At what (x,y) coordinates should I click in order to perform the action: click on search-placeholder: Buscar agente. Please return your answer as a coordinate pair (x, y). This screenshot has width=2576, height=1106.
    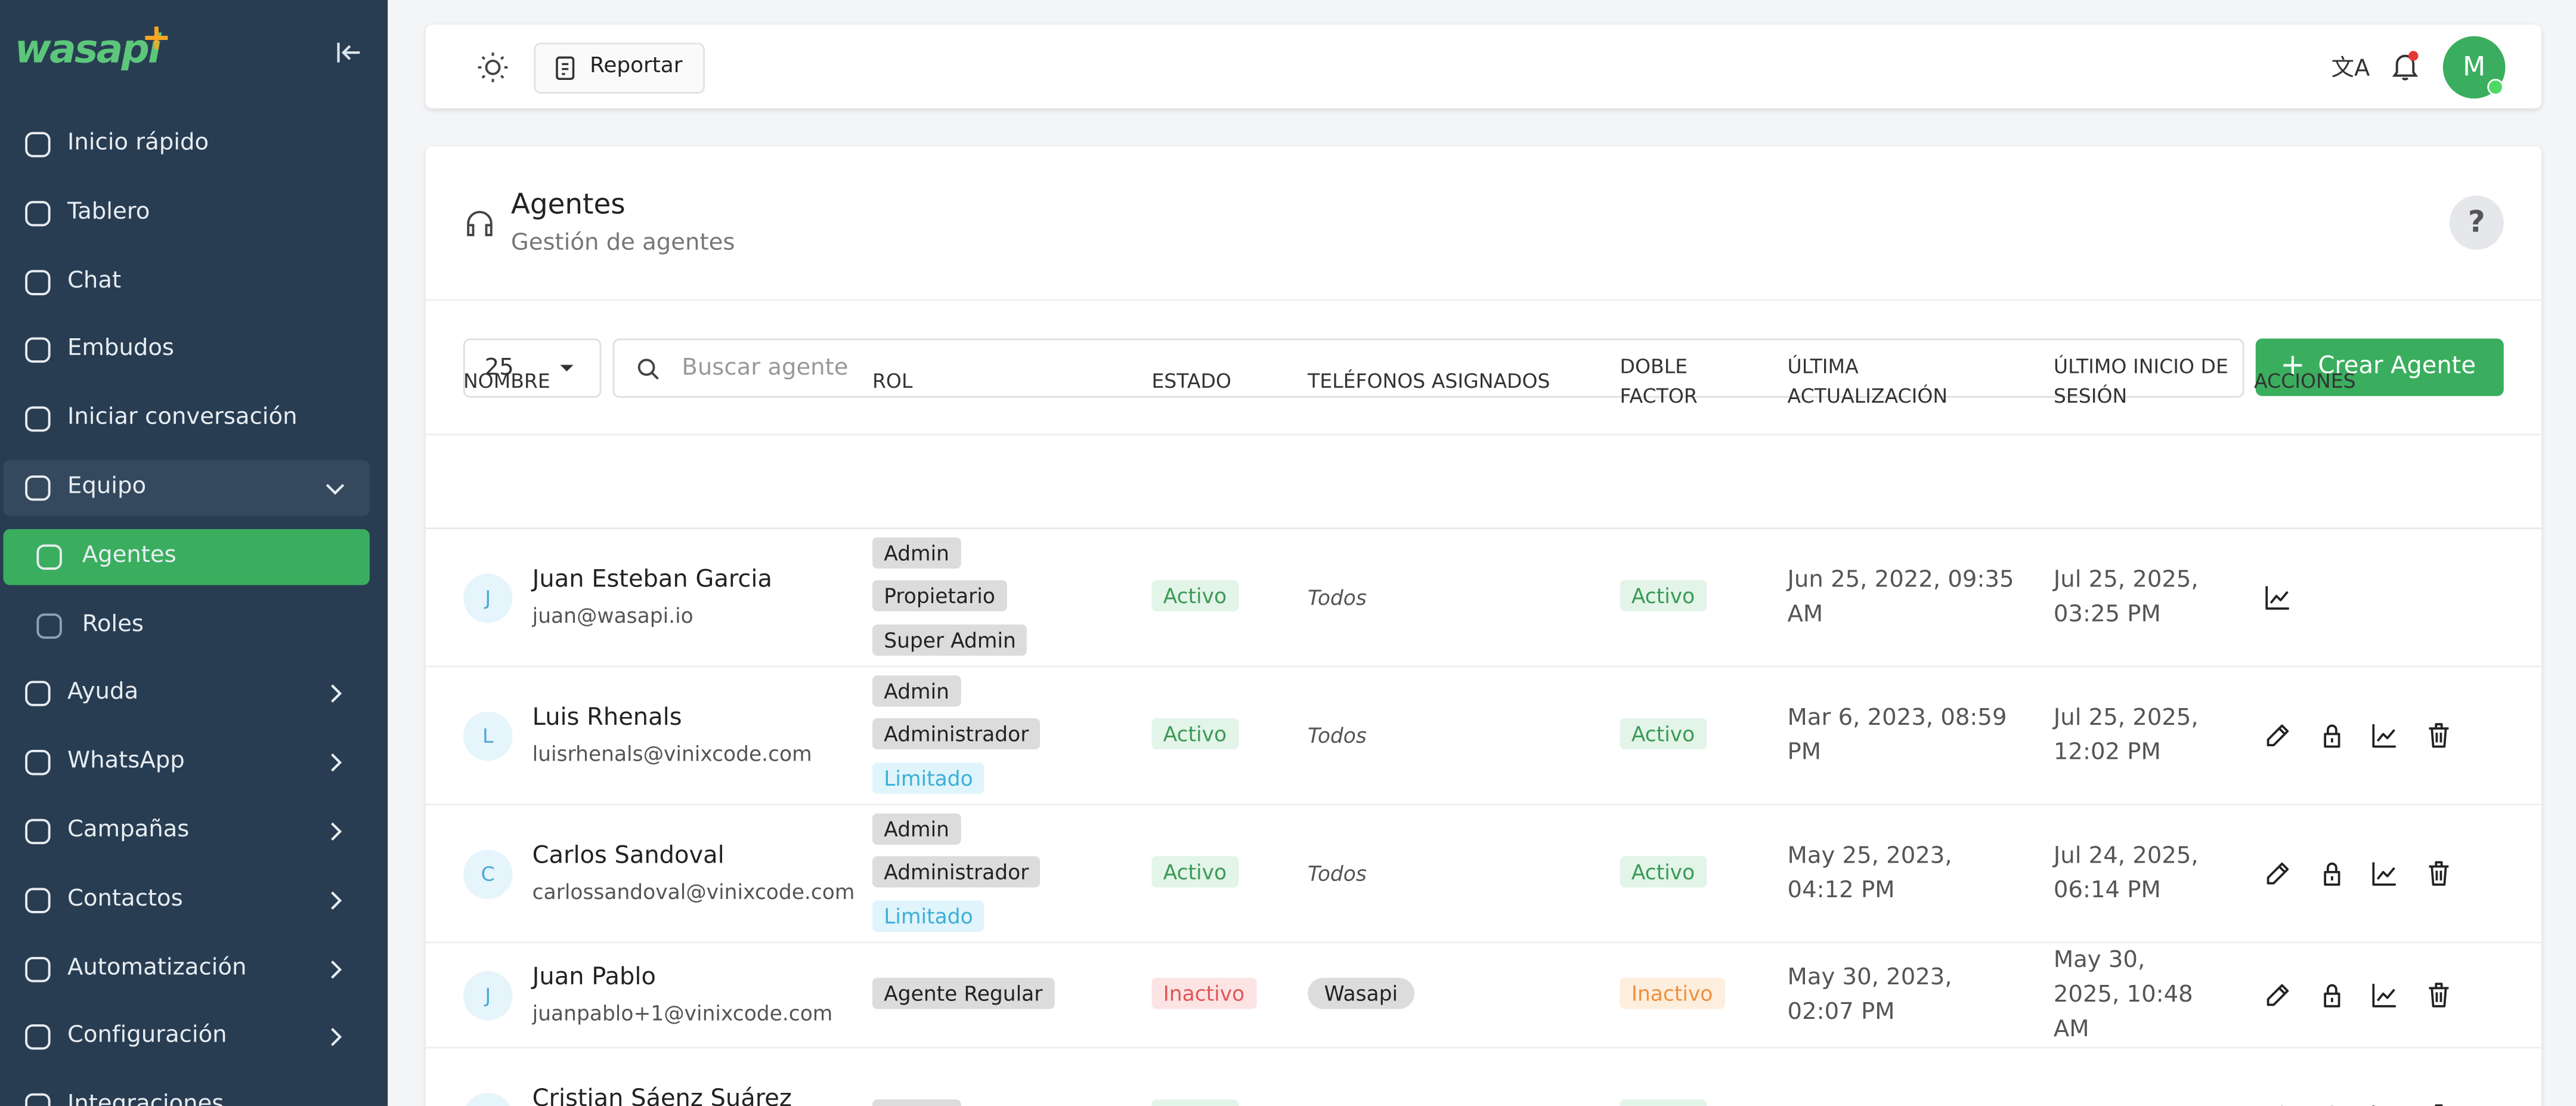
    Looking at the image, I should click on (765, 368).